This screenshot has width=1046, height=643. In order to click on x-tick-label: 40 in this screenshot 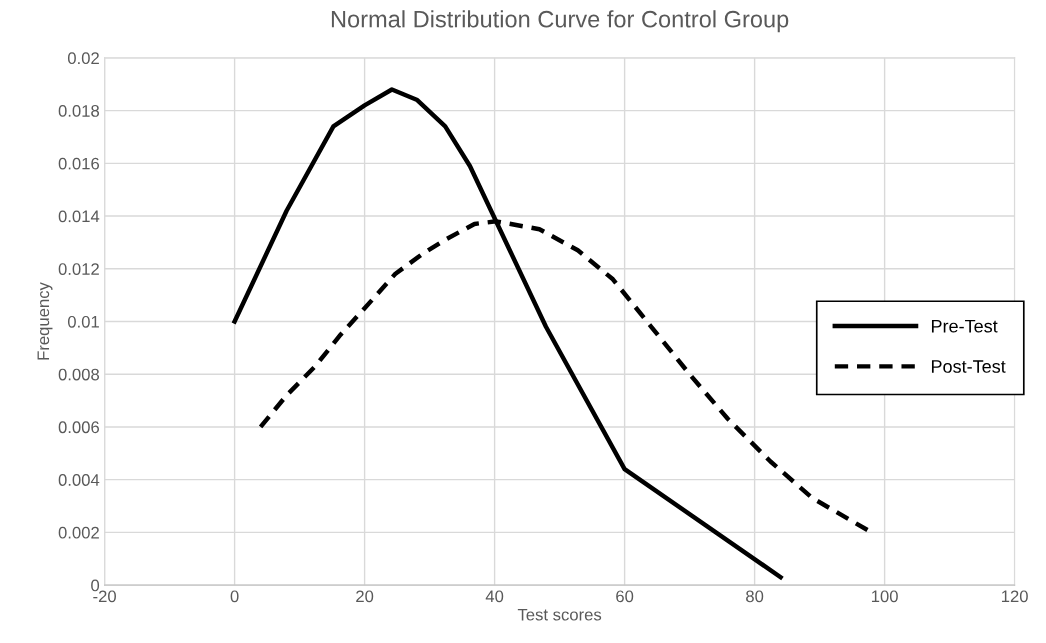, I will do `click(494, 596)`.